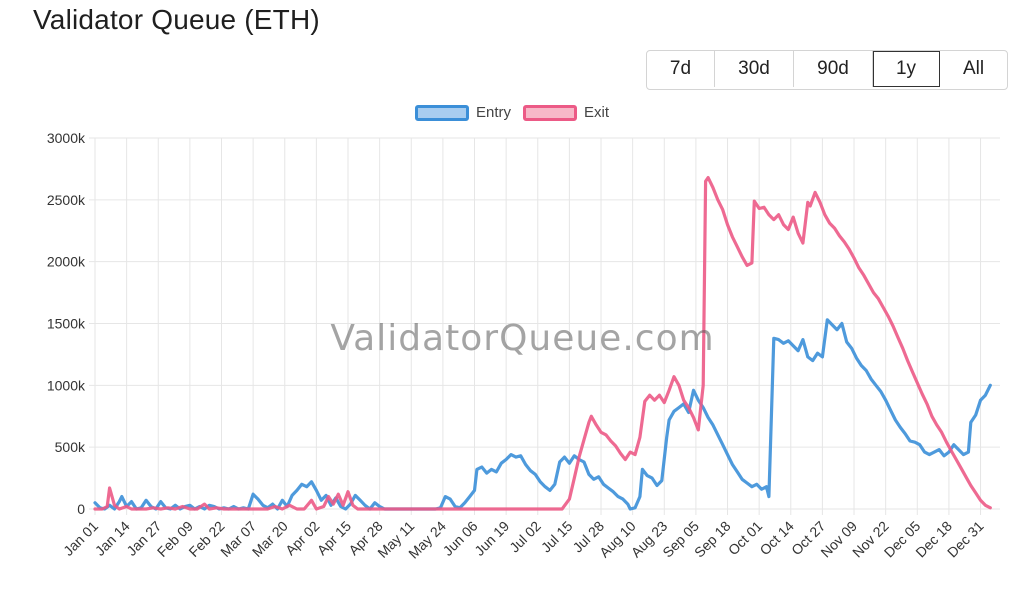  I want to click on y-tick-label: 3000k, so click(66, 138).